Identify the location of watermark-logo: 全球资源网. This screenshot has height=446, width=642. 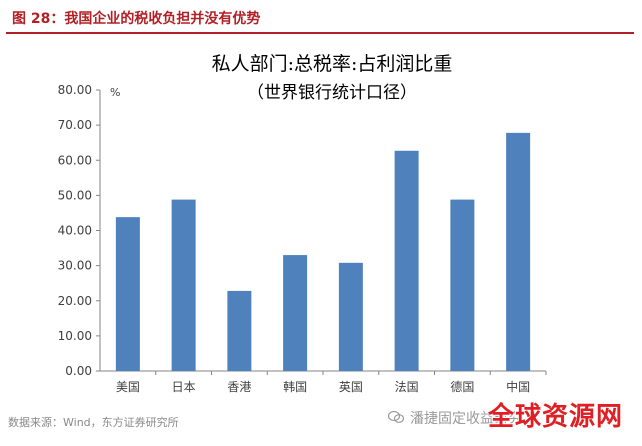
(556, 417).